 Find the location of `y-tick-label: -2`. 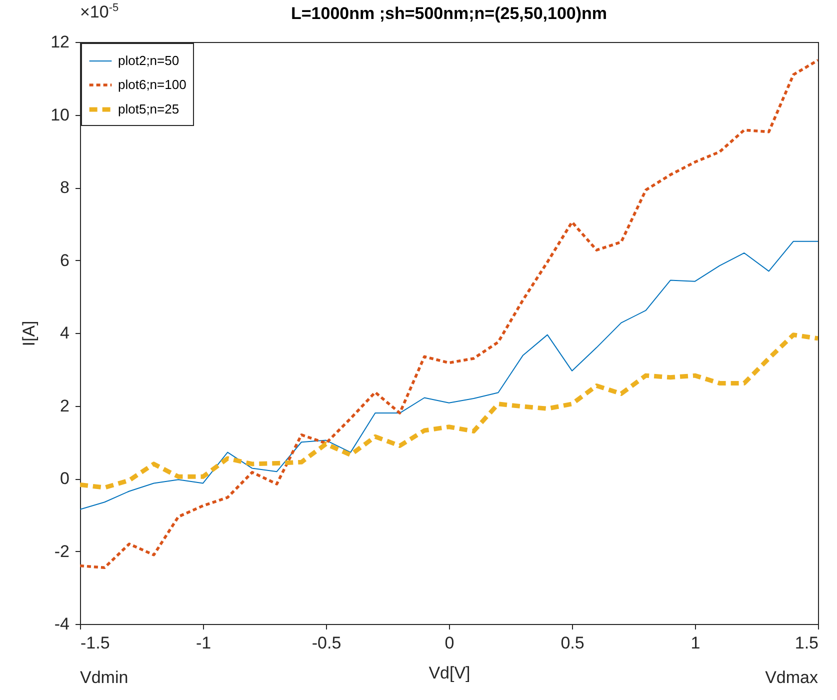

y-tick-label: -2 is located at coordinates (62, 551).